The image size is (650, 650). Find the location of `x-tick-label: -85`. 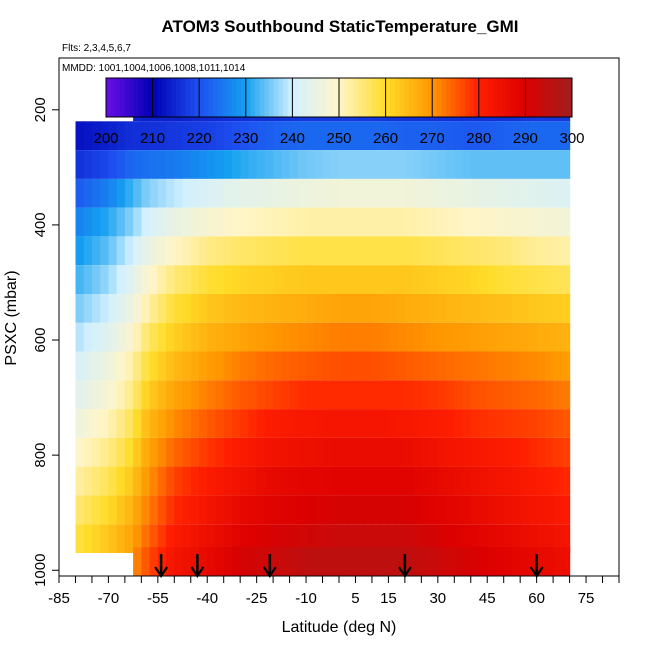

x-tick-label: -85 is located at coordinates (59, 598).